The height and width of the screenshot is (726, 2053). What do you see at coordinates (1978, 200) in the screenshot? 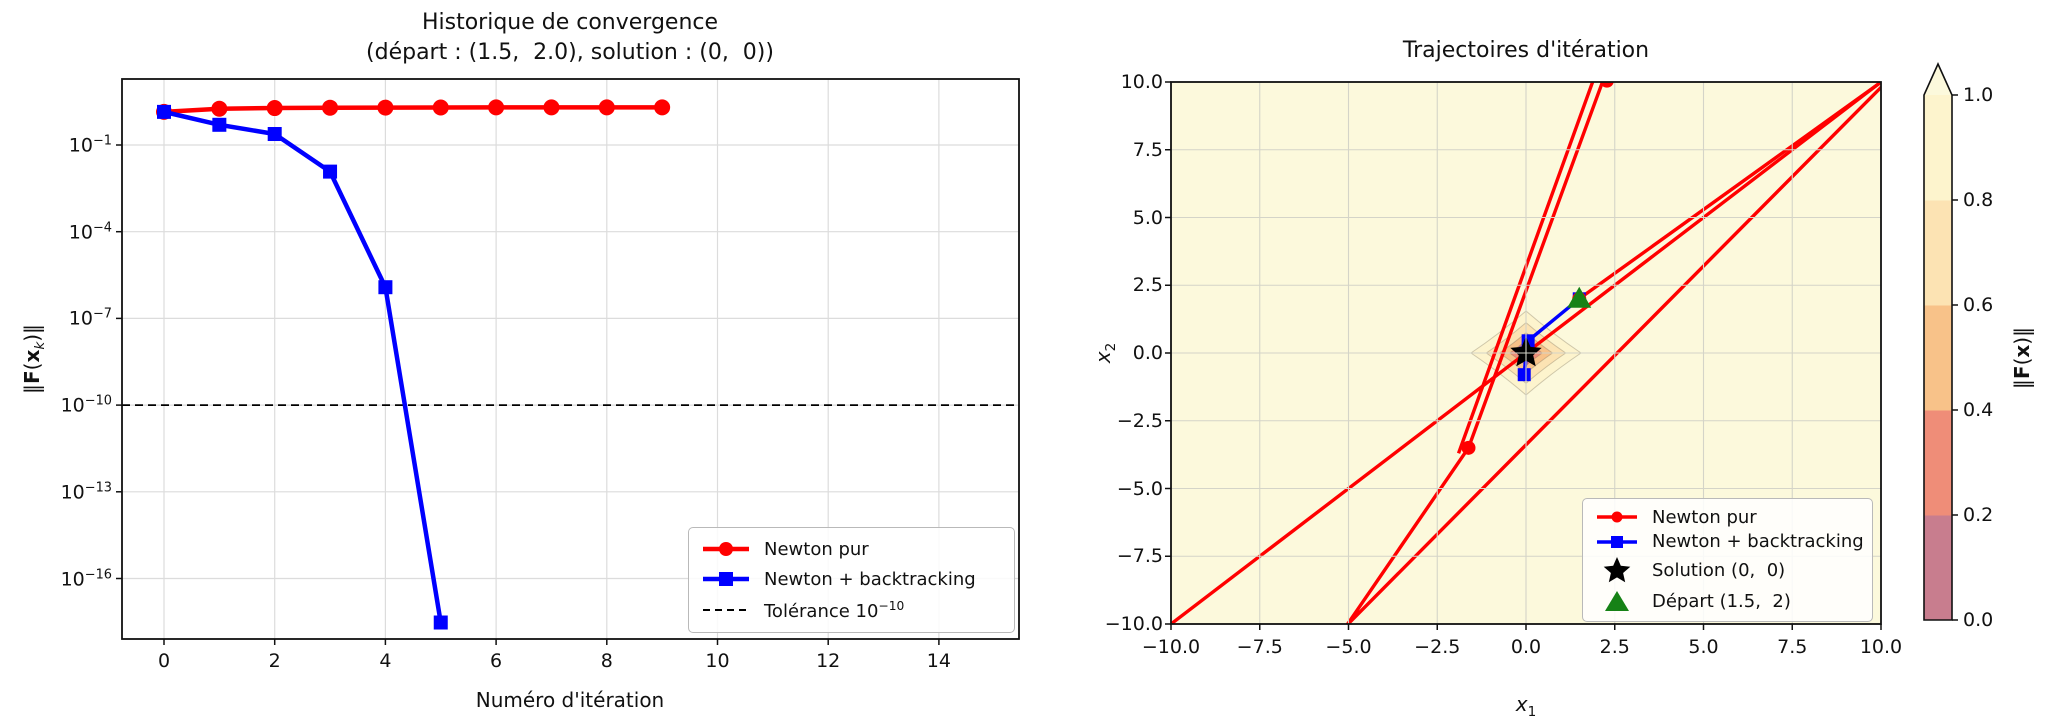
I see `tick-label: 0.8` at bounding box center [1978, 200].